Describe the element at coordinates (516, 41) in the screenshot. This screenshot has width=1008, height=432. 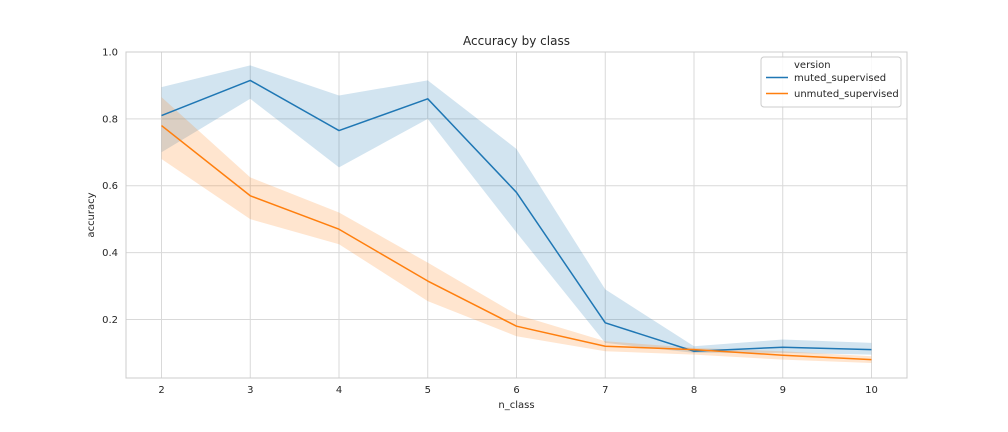
I see `chart-title: Accuracy by class` at that location.